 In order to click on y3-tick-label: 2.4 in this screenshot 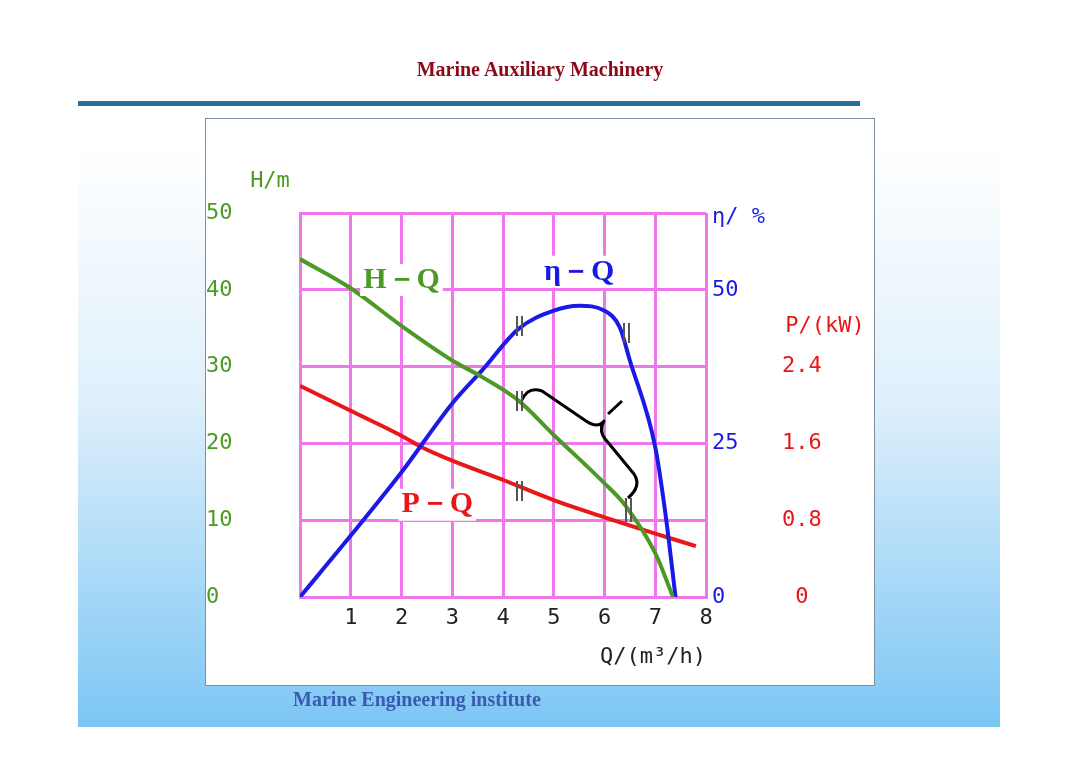, I will do `click(801, 365)`.